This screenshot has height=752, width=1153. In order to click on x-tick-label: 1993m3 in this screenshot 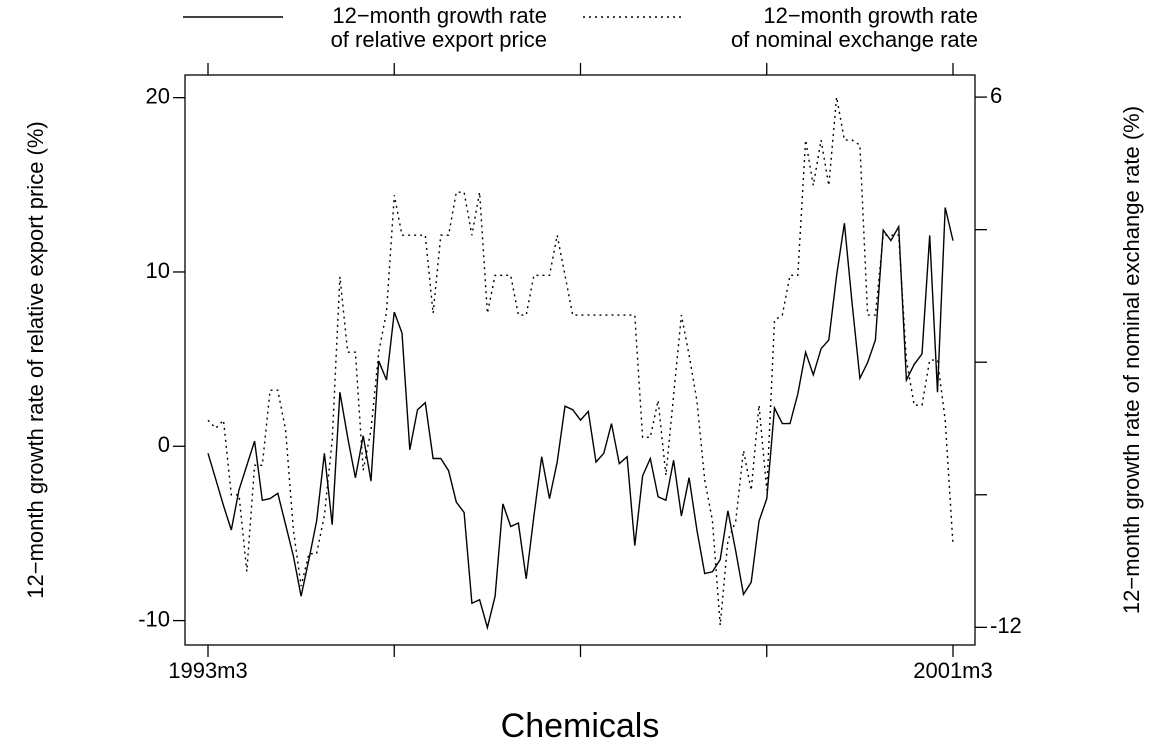, I will do `click(208, 670)`.